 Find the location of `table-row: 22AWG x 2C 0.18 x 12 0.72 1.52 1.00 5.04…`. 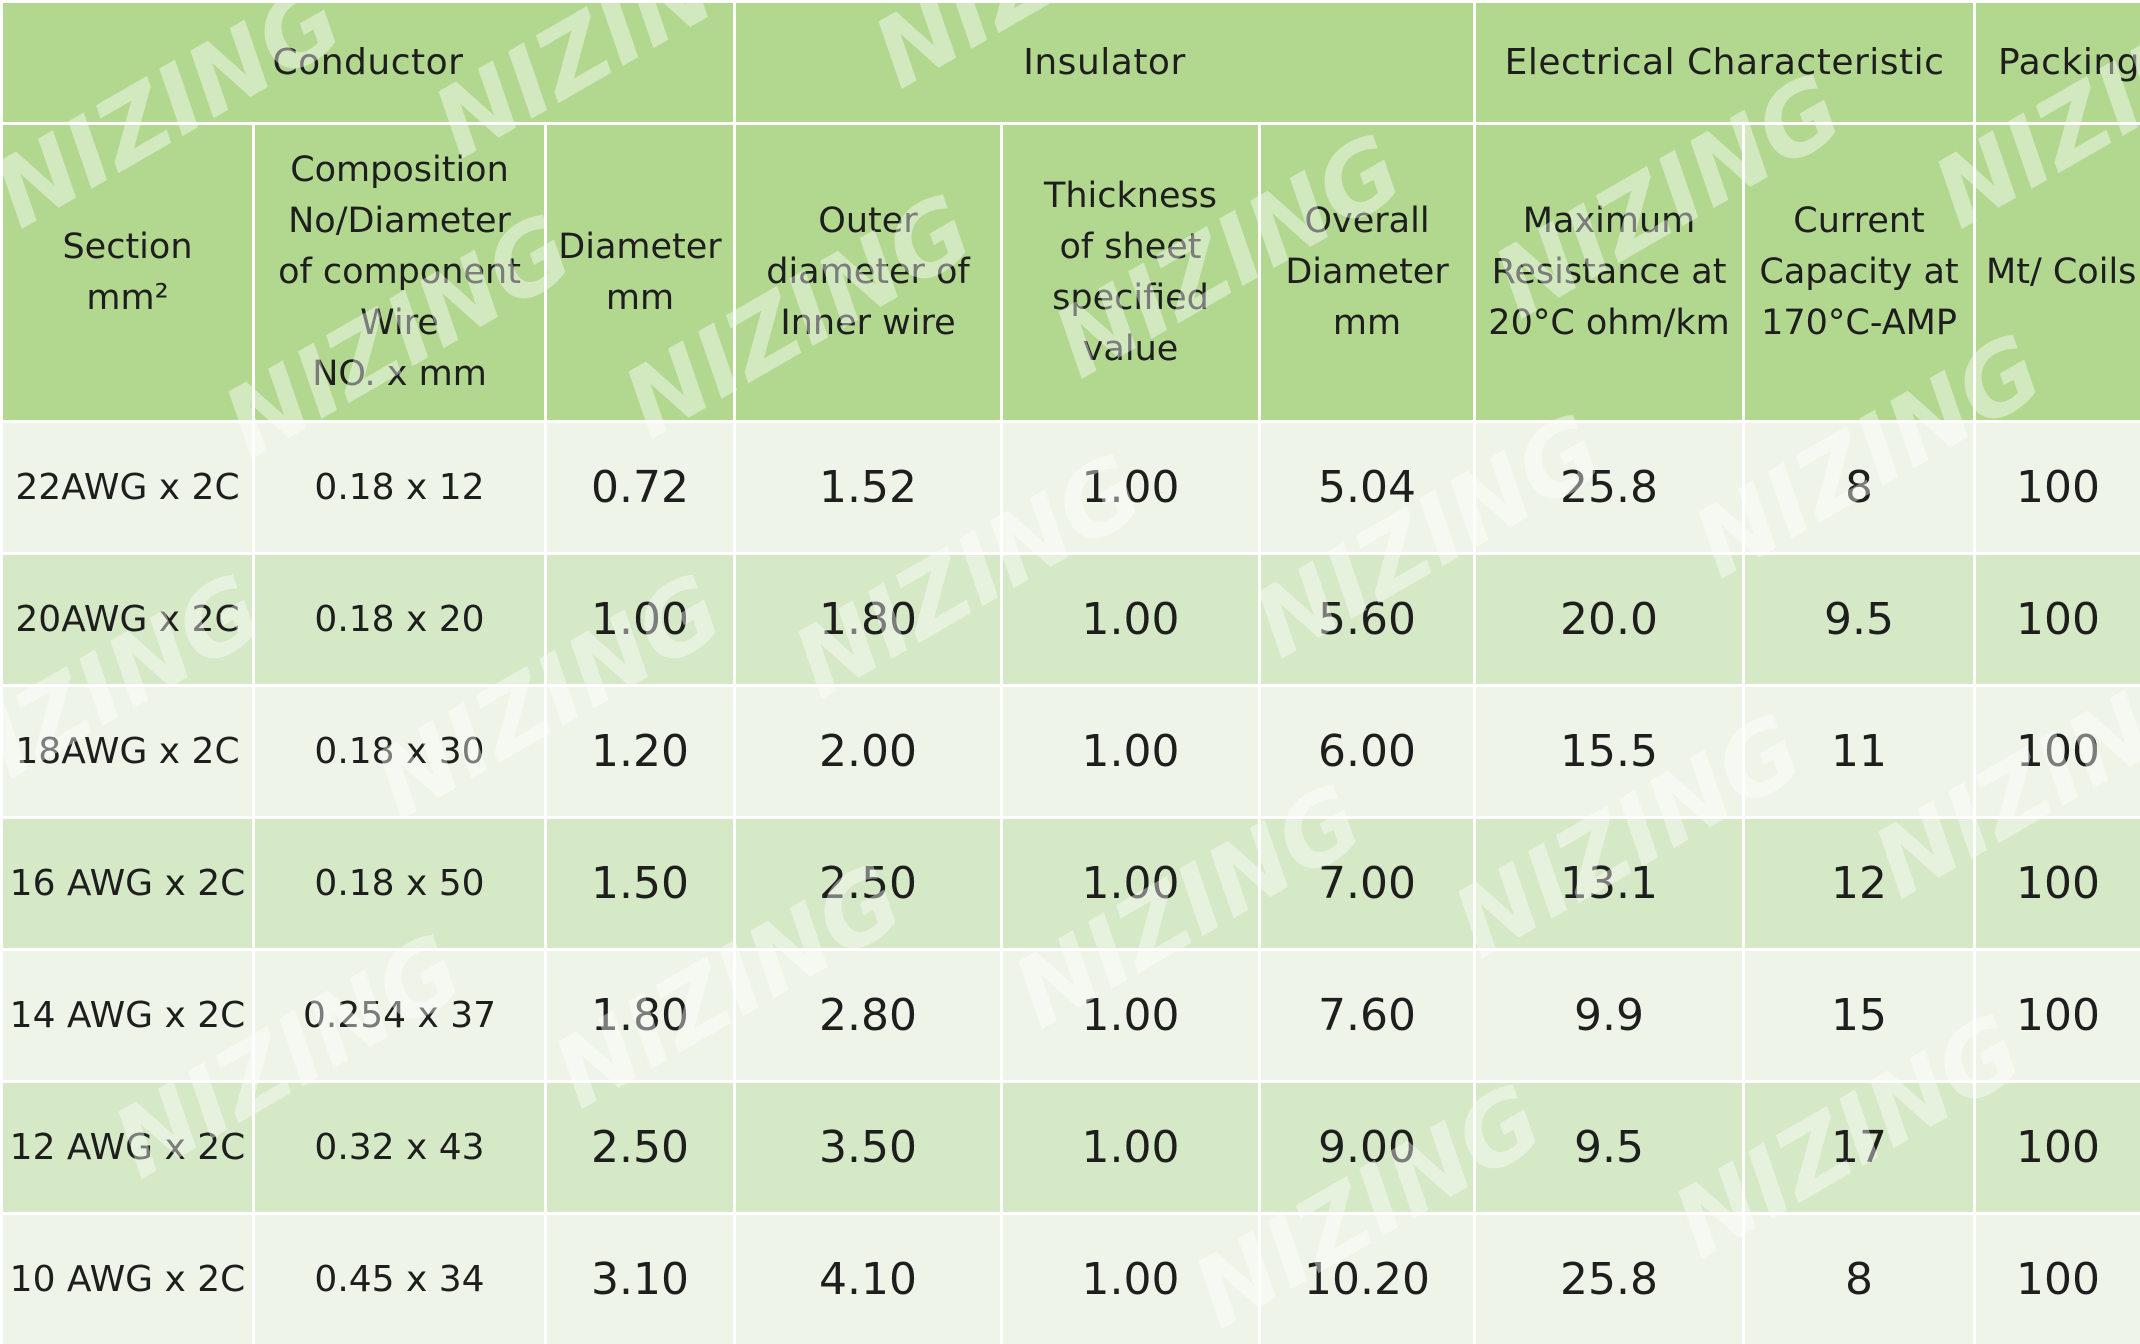

table-row: 22AWG x 2C 0.18 x 12 0.72 1.52 1.00 5.04… is located at coordinates (1070, 487).